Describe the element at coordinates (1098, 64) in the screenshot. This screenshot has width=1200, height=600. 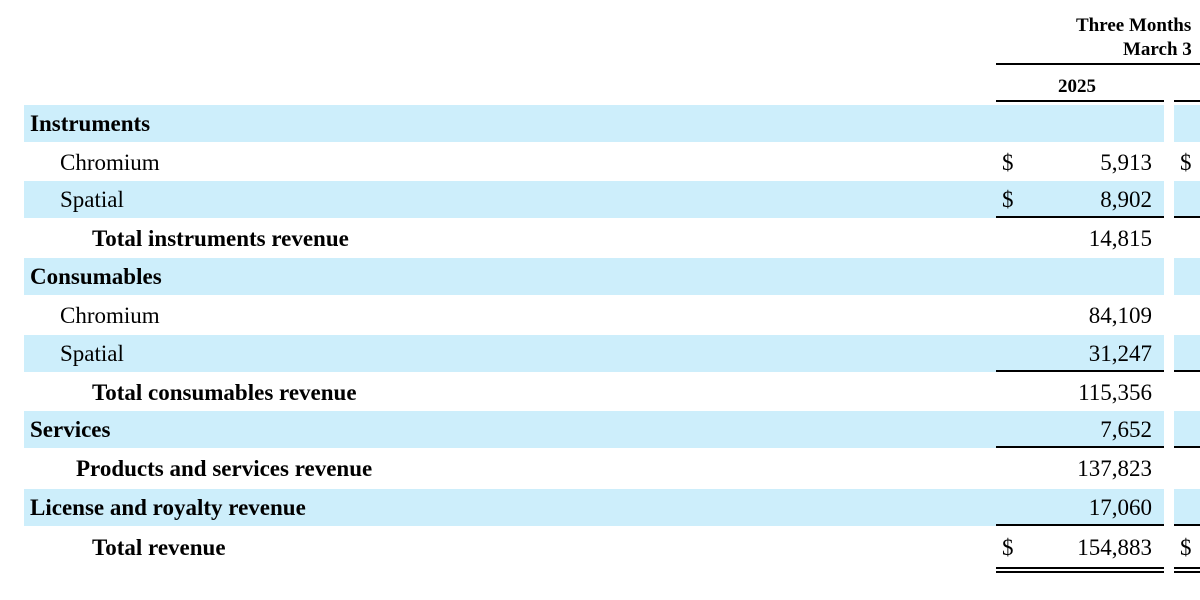
I see `period-header-rule` at that location.